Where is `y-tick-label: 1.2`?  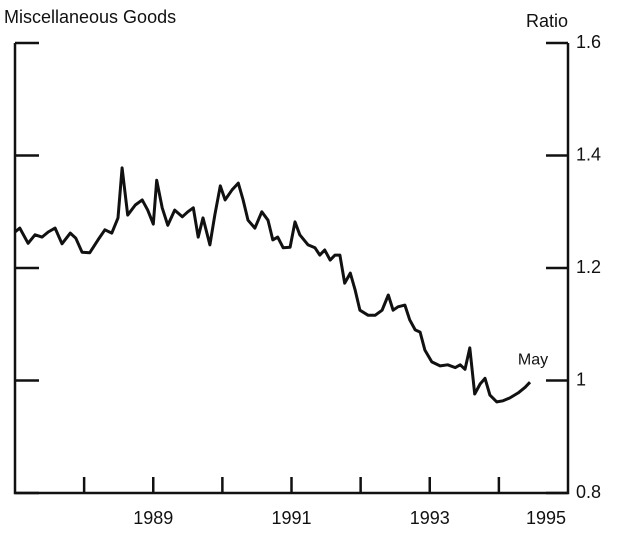 y-tick-label: 1.2 is located at coordinates (588, 267).